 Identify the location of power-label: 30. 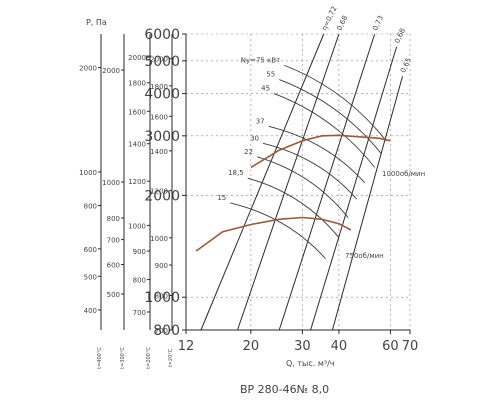
(254, 138).